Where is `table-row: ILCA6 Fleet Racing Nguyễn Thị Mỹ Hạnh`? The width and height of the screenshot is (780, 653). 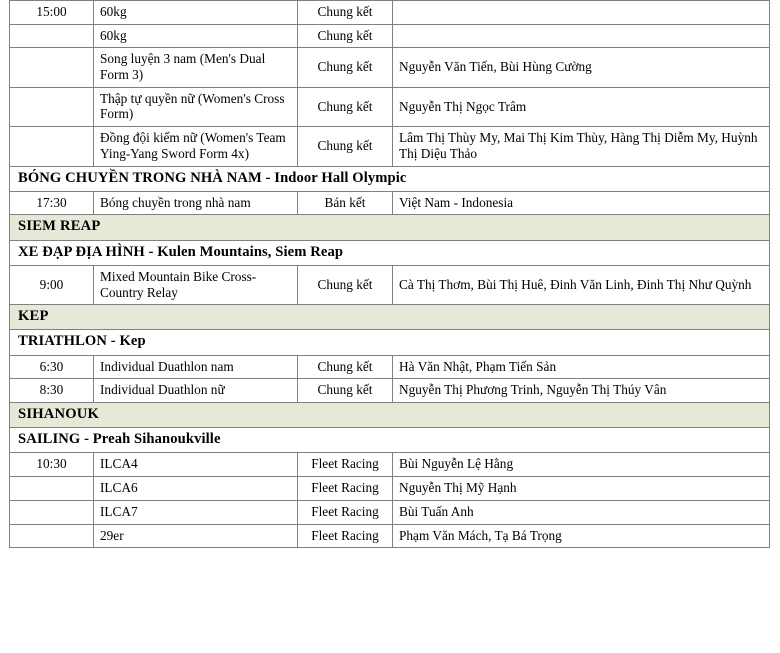
table-row: ILCA6 Fleet Racing Nguyễn Thị Mỹ Hạnh is located at coordinates (389, 488).